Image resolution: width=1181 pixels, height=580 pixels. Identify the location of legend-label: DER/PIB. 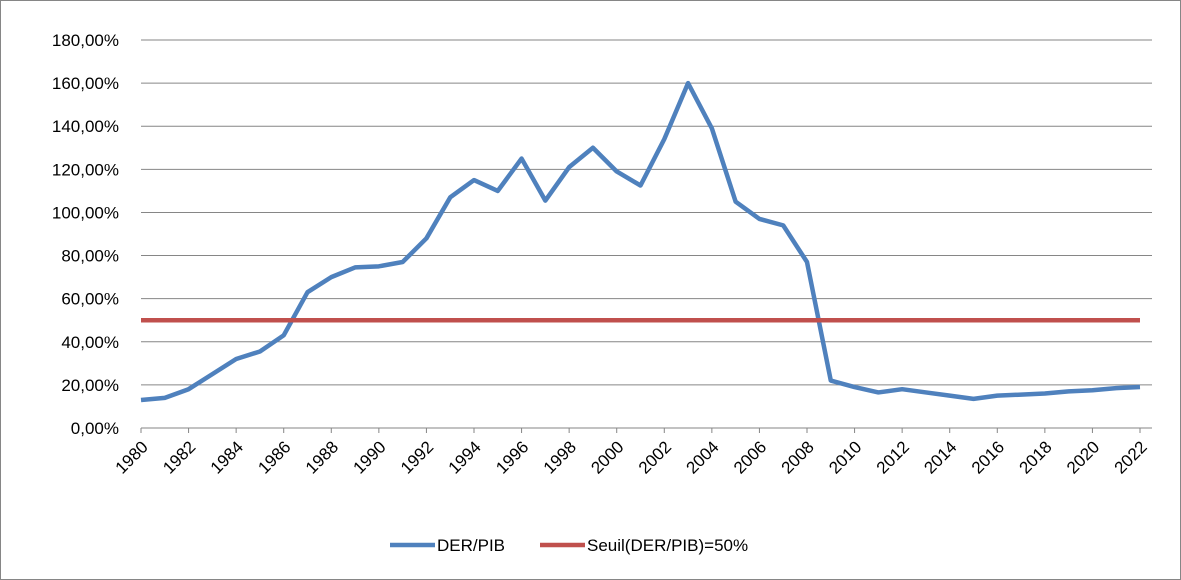
(471, 545).